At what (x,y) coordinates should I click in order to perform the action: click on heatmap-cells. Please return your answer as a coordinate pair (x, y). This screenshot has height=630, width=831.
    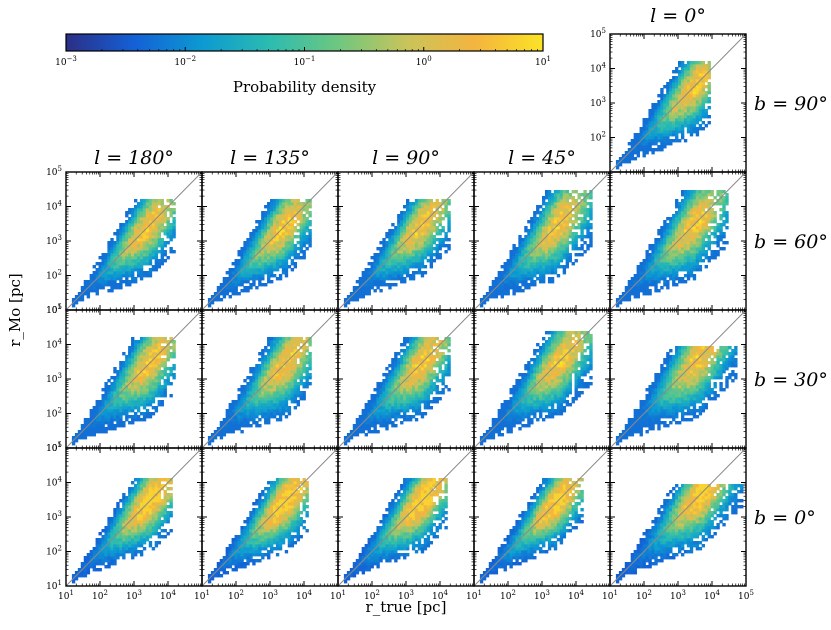
    Looking at the image, I should click on (123, 253).